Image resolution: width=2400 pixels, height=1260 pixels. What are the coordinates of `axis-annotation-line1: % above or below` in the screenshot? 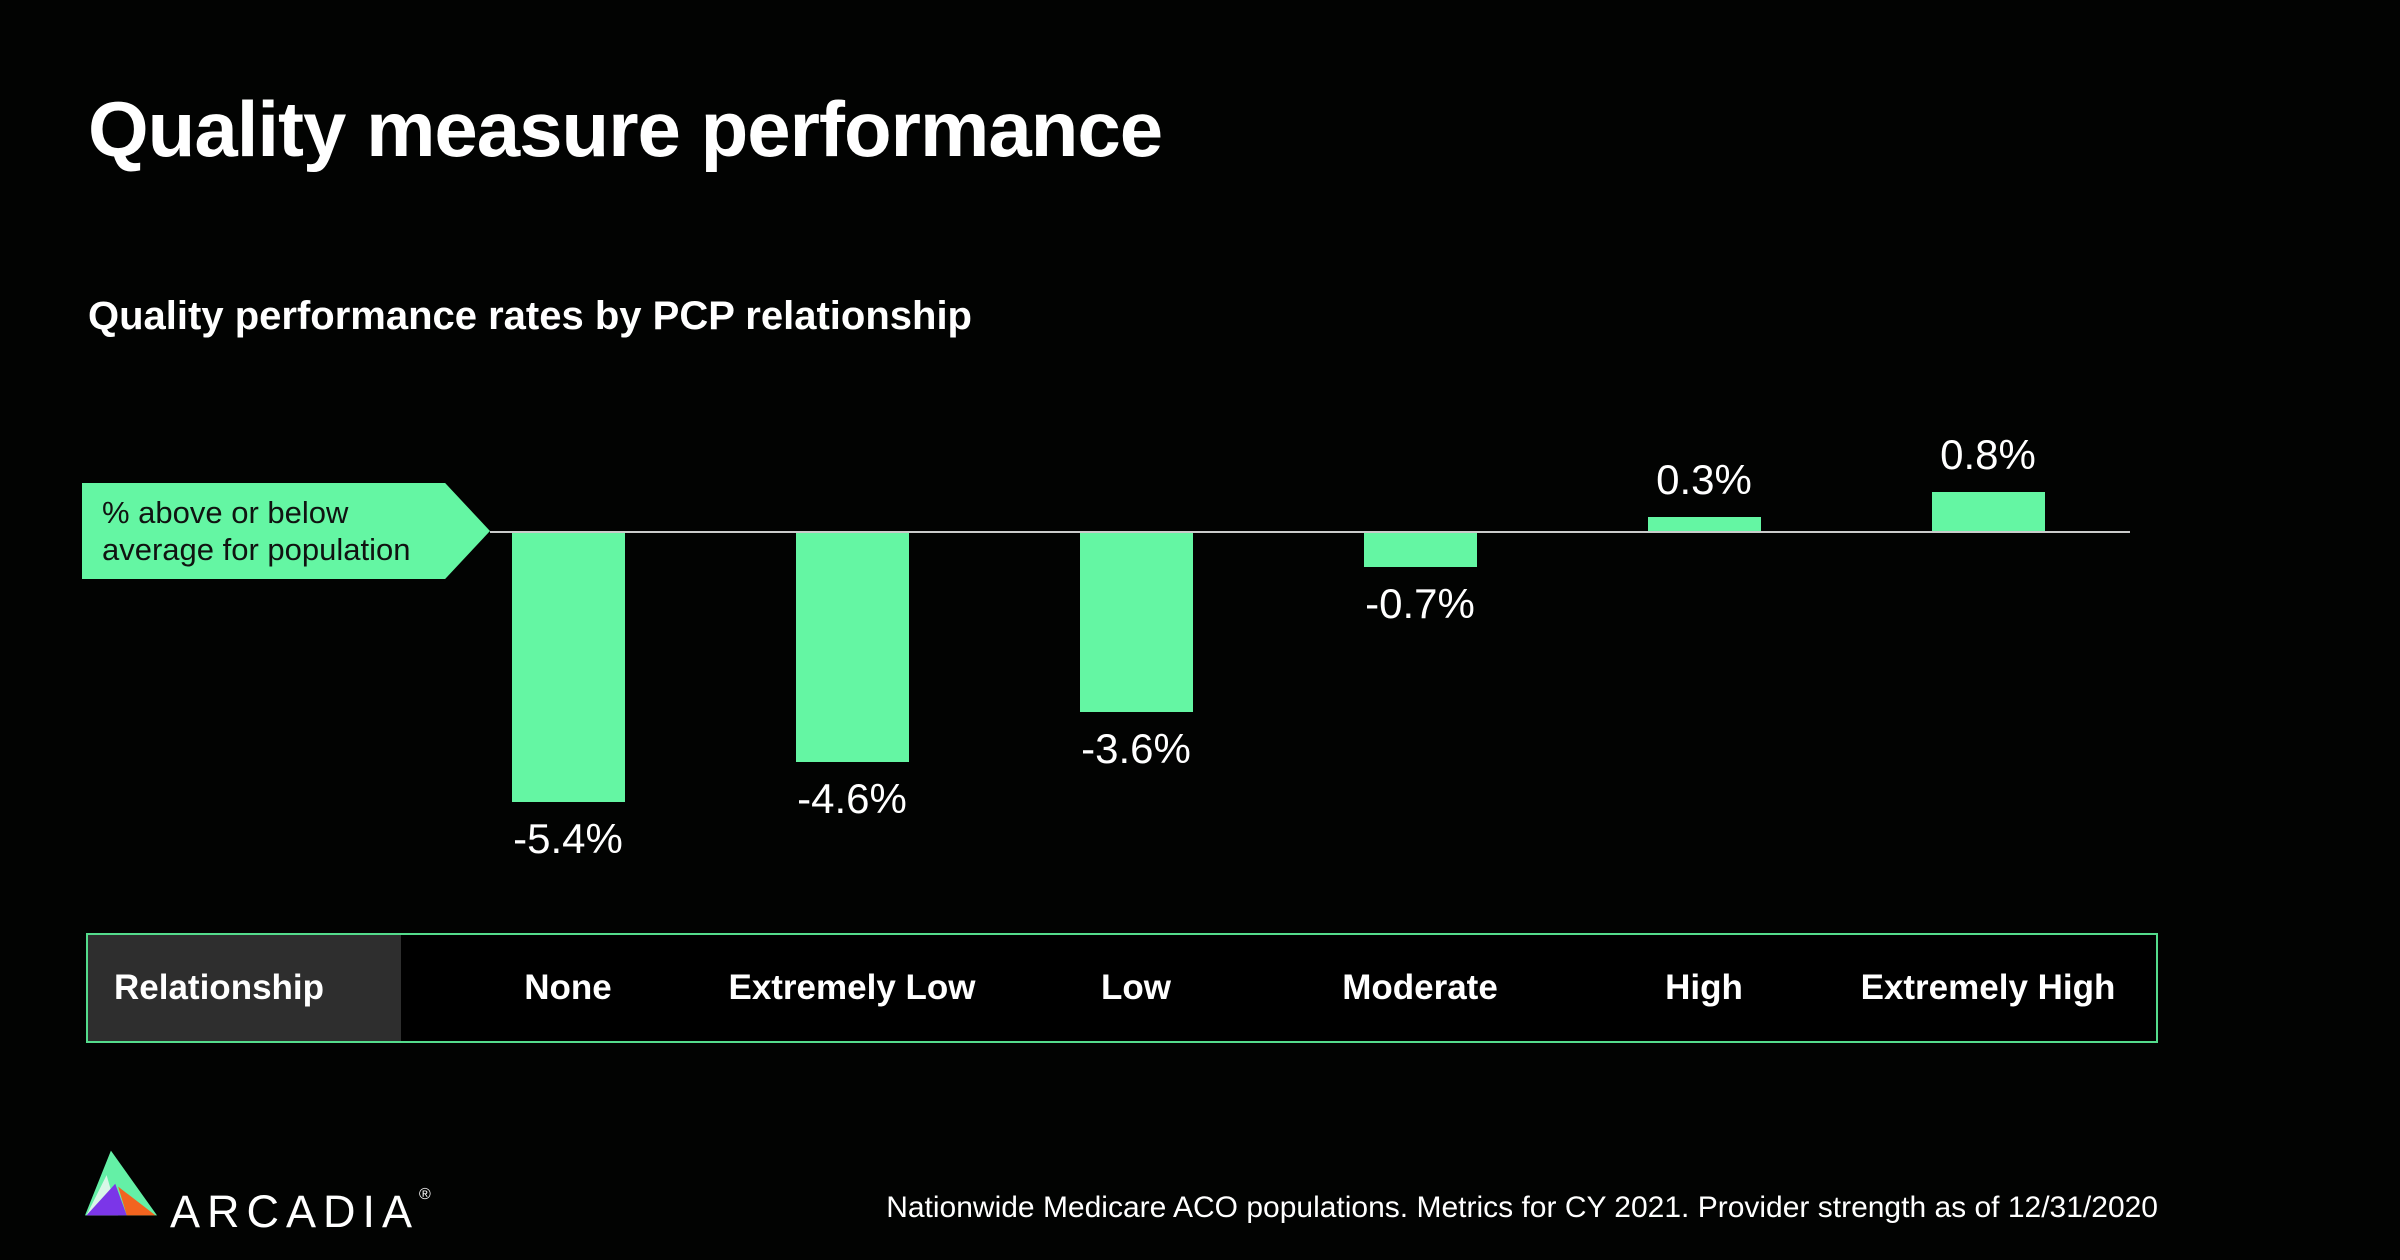 It's located at (225, 512).